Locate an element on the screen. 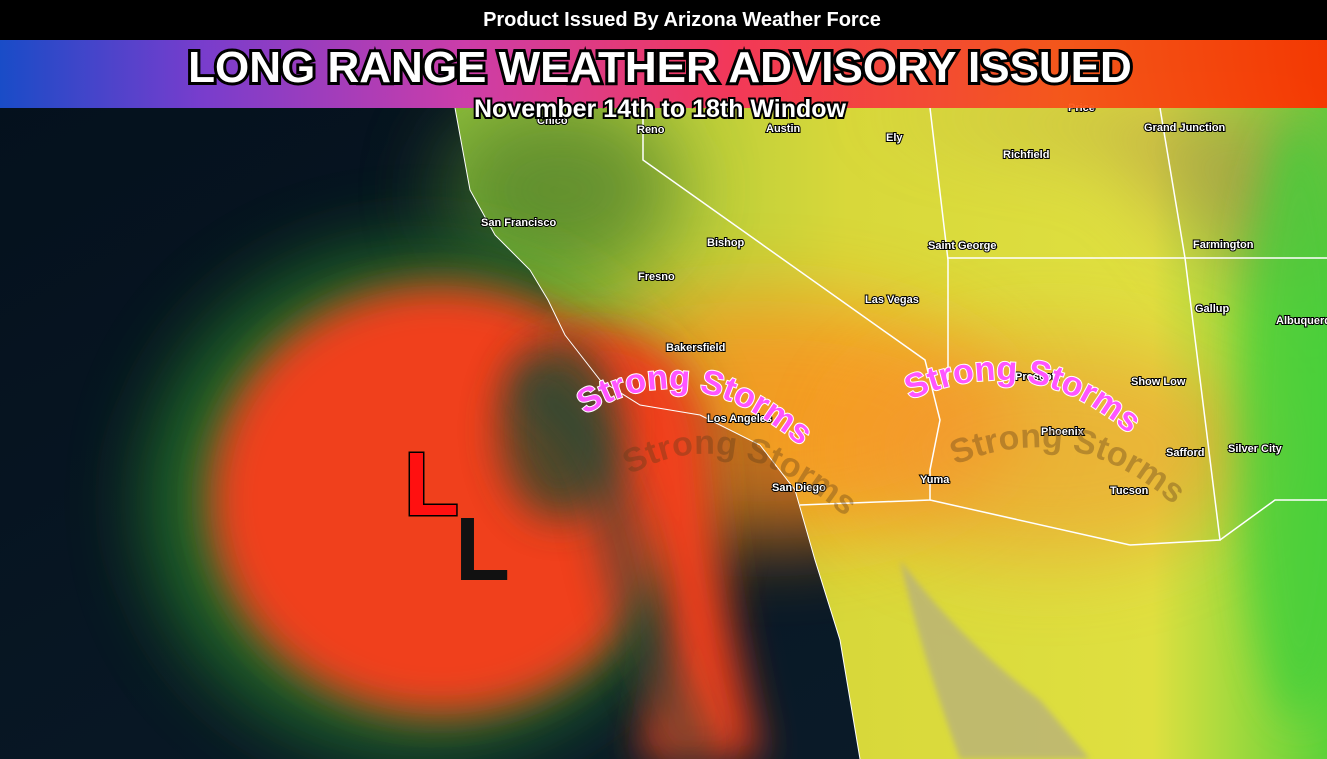  low-label: L is located at coordinates (431, 485).